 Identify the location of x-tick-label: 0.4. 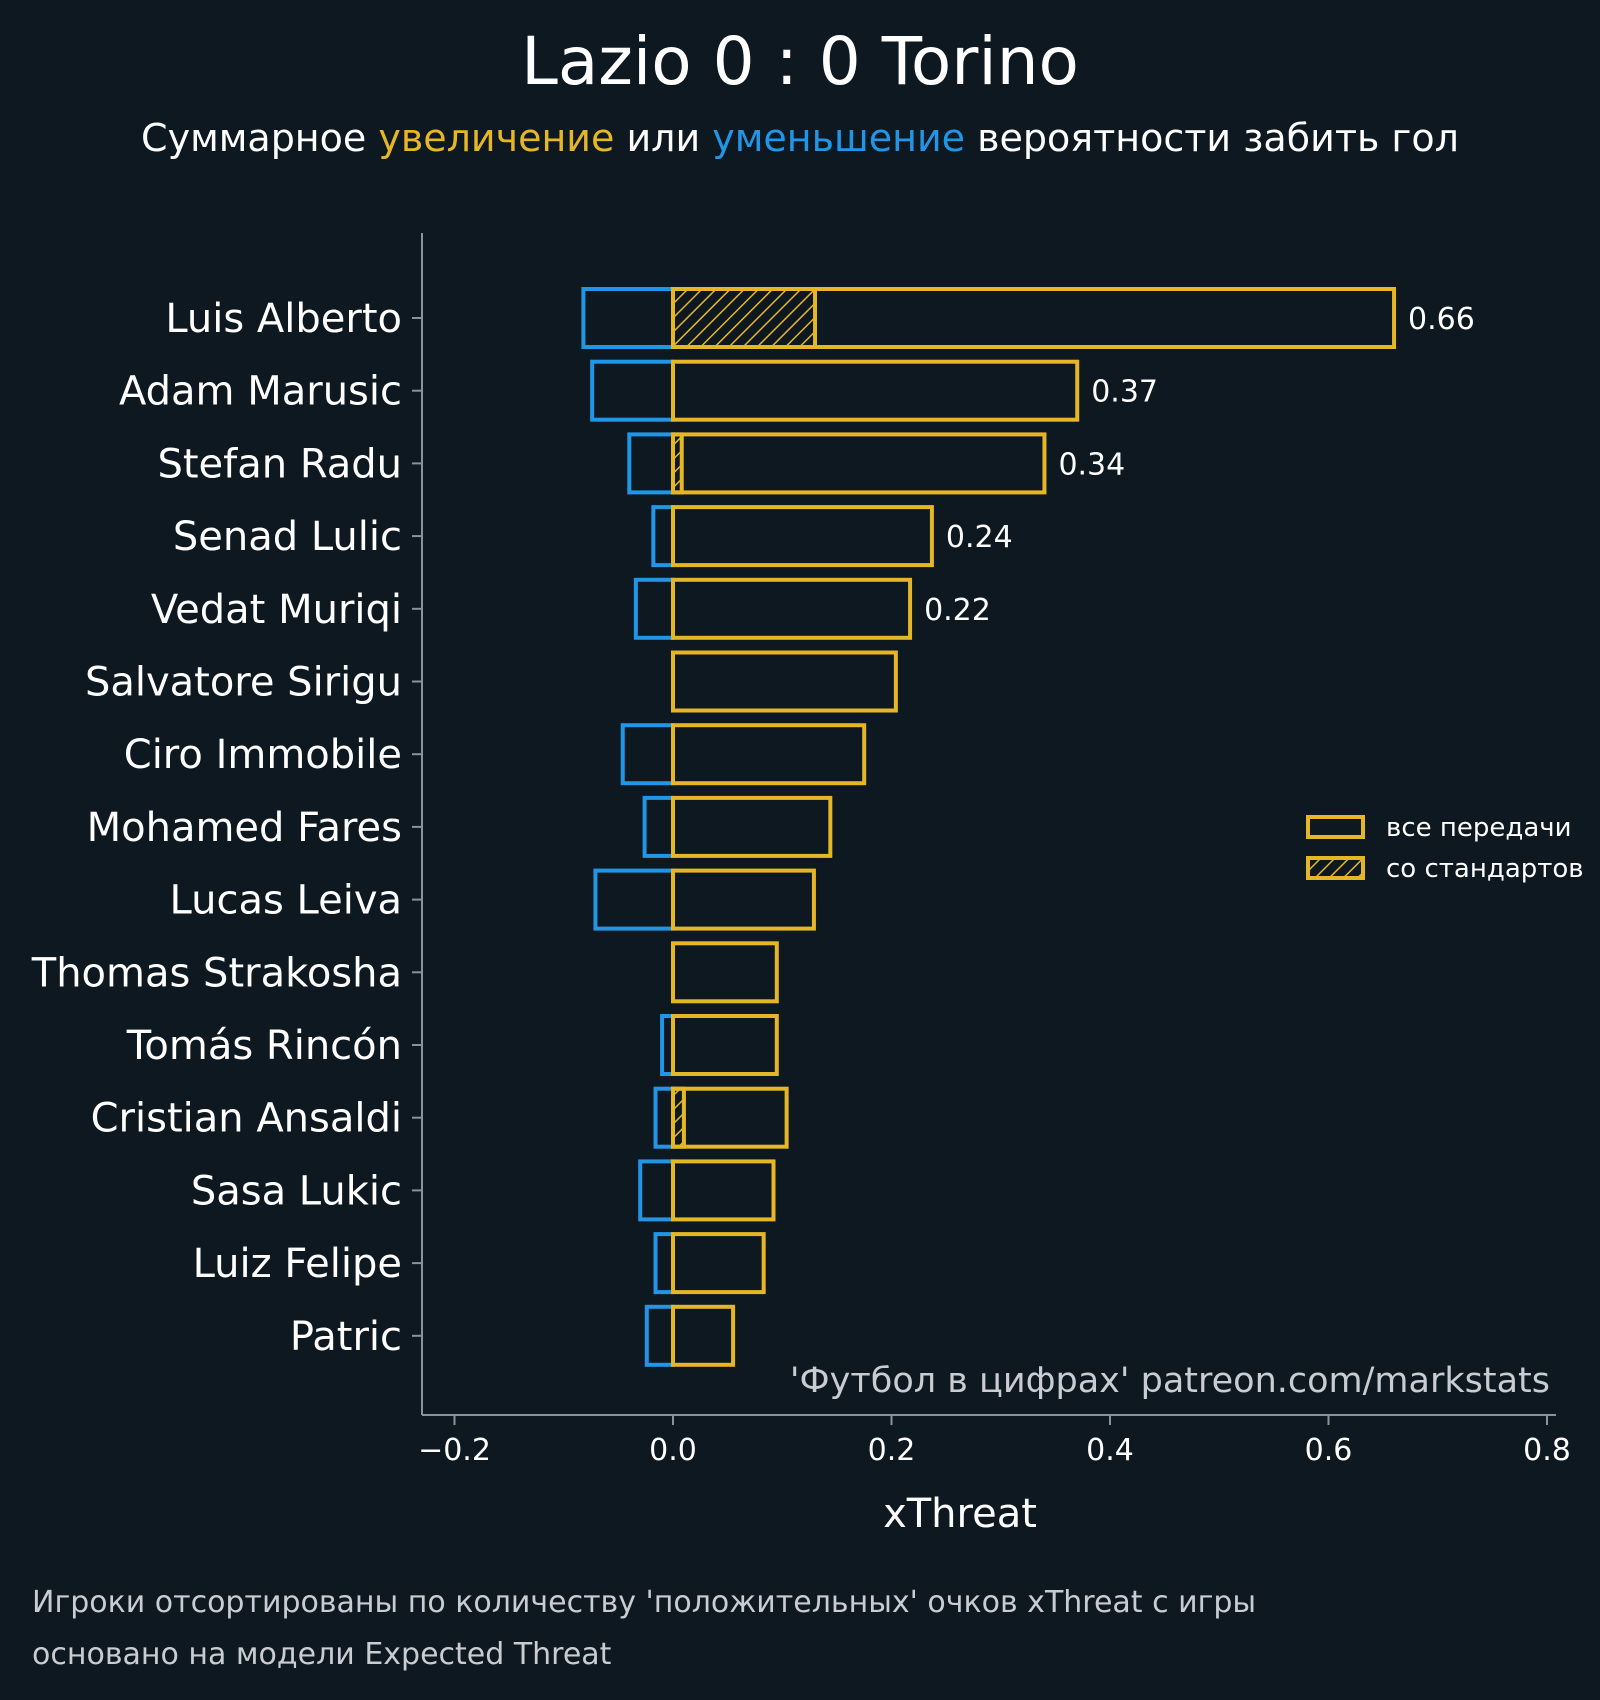
(1110, 1450).